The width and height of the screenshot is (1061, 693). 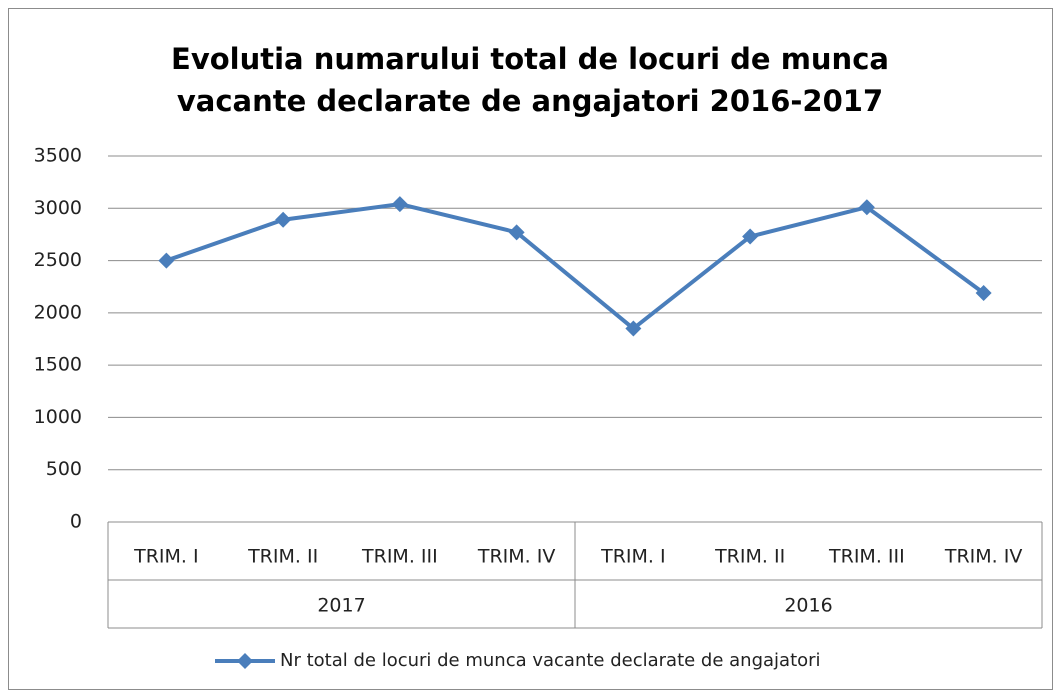 I want to click on y-tick-label: 0, so click(x=76, y=522).